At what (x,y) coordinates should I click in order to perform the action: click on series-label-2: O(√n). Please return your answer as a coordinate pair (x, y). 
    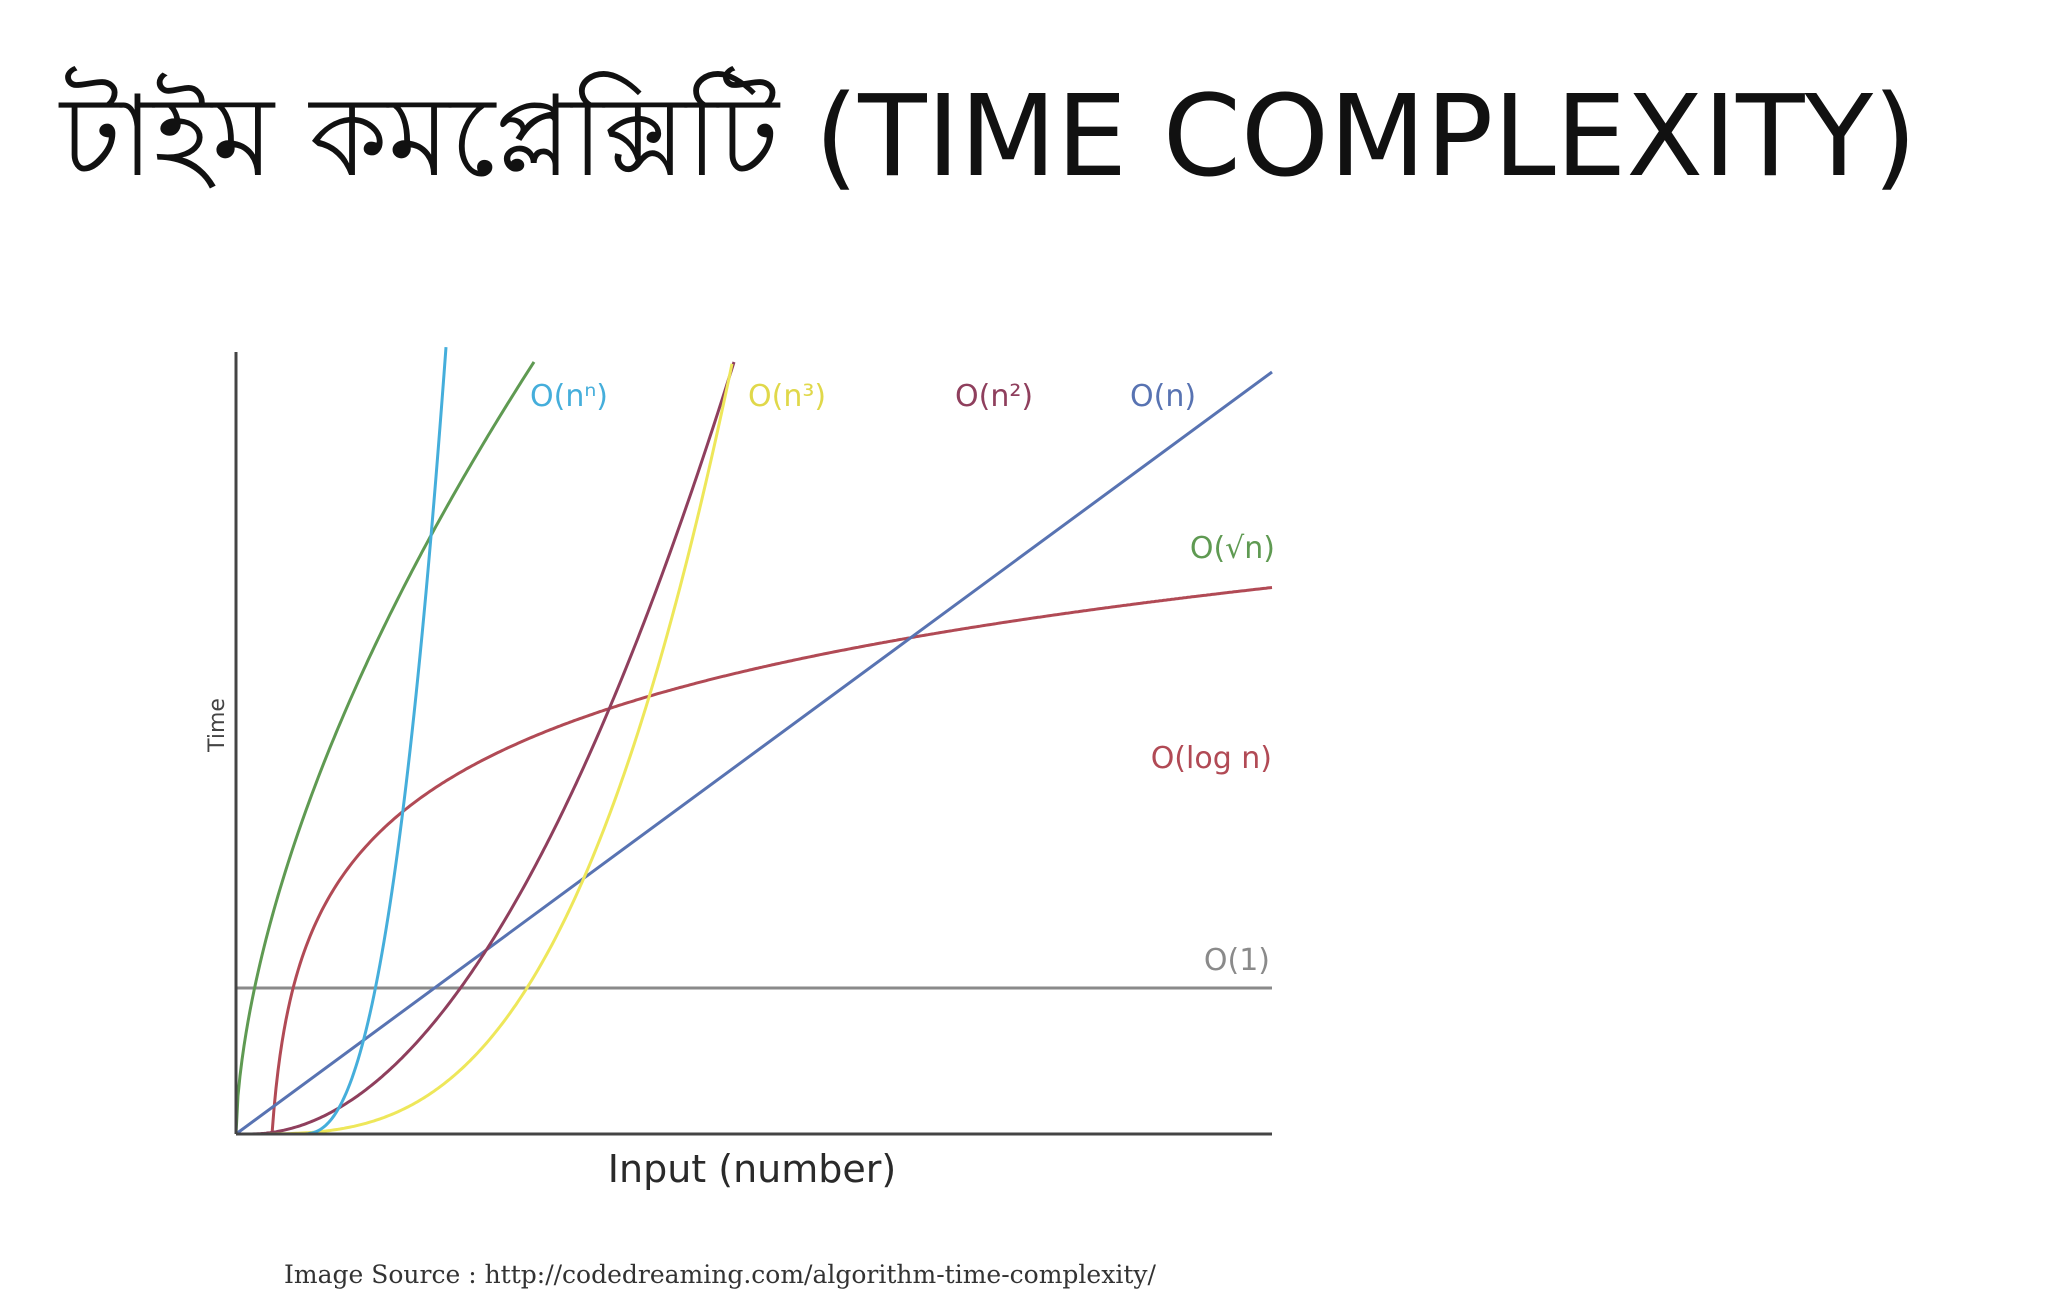
    Looking at the image, I should click on (1232, 548).